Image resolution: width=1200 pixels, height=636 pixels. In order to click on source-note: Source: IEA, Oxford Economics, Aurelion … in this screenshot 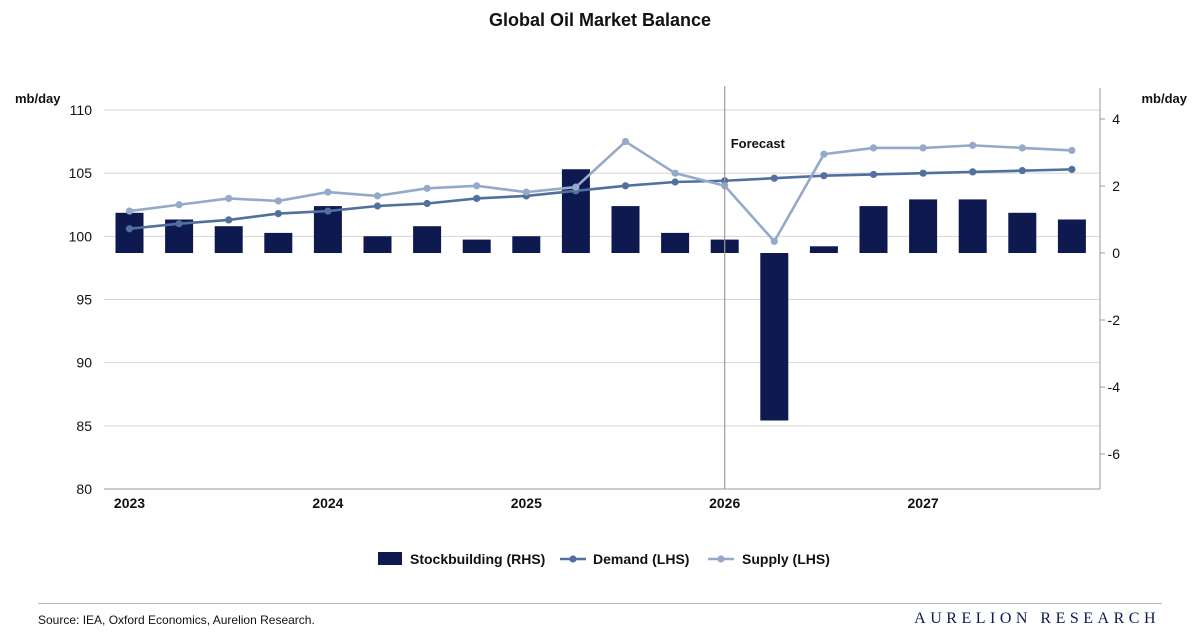, I will do `click(176, 620)`.